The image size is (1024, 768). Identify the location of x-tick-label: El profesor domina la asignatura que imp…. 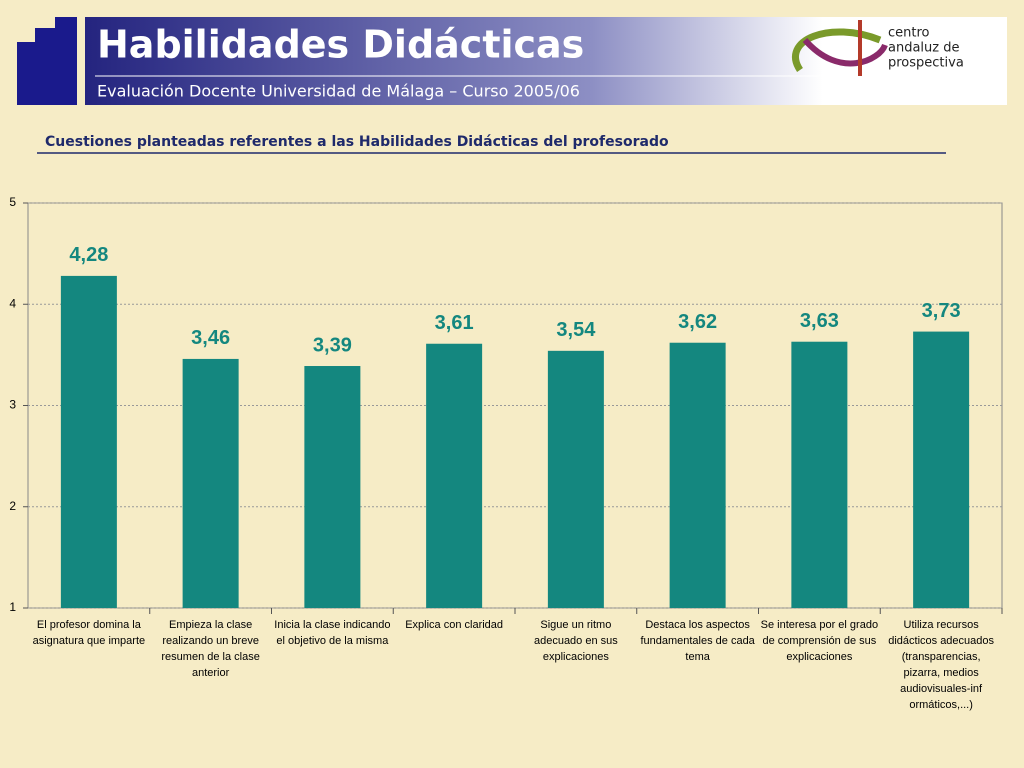
(89, 633).